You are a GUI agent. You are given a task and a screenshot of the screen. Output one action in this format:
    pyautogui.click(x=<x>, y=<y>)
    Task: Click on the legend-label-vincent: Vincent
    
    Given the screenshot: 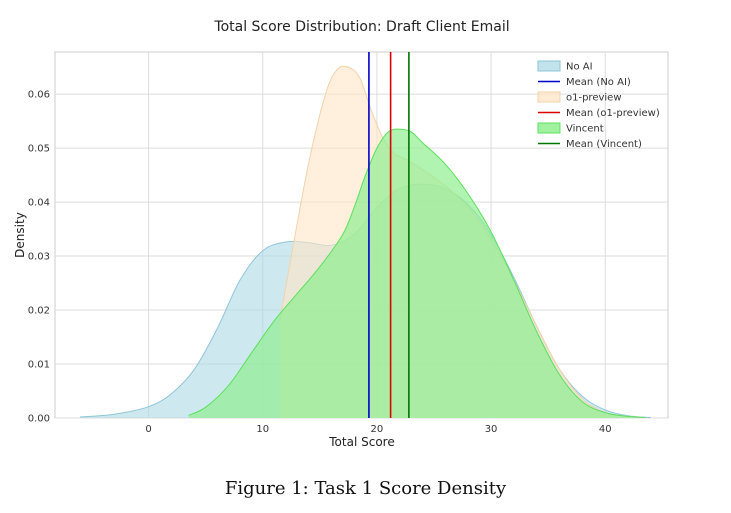 What is the action you would take?
    pyautogui.click(x=585, y=129)
    